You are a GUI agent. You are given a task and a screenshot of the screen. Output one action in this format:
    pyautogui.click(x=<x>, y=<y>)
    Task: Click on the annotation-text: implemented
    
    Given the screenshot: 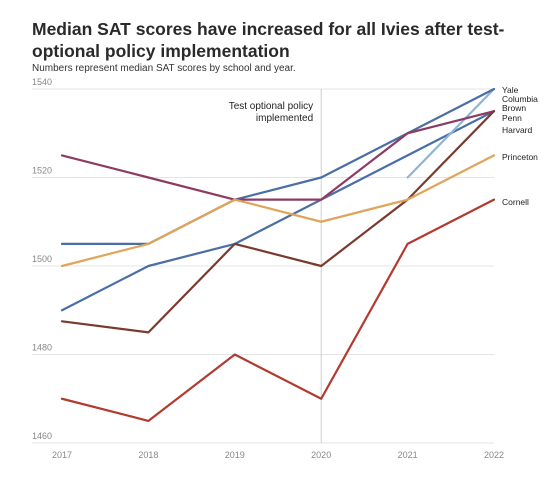 What is the action you would take?
    pyautogui.click(x=284, y=118)
    